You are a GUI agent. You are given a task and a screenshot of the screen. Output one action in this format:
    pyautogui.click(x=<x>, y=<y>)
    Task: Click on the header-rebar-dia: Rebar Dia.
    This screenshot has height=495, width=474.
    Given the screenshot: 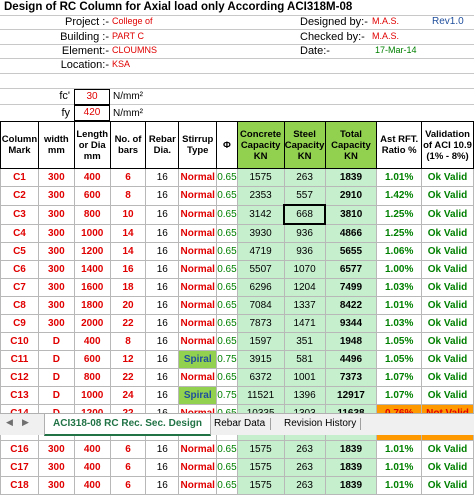 What is the action you would take?
    pyautogui.click(x=162, y=145)
    